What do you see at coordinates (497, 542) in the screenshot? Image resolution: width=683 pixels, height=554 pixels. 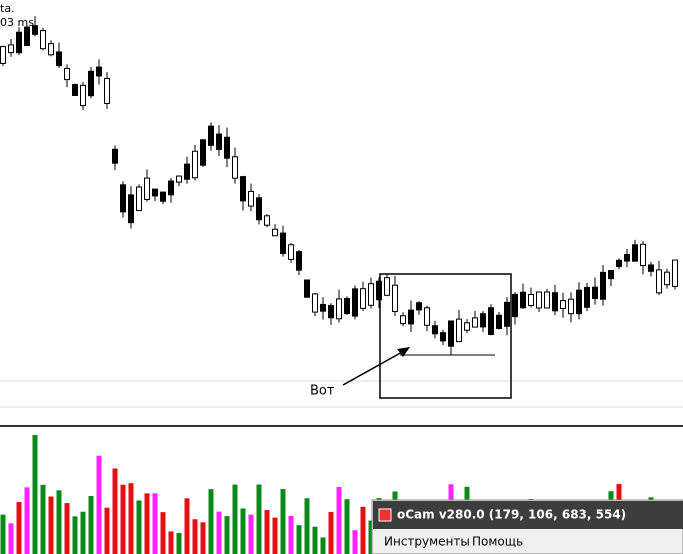 I see `menu-item: Помощь` at bounding box center [497, 542].